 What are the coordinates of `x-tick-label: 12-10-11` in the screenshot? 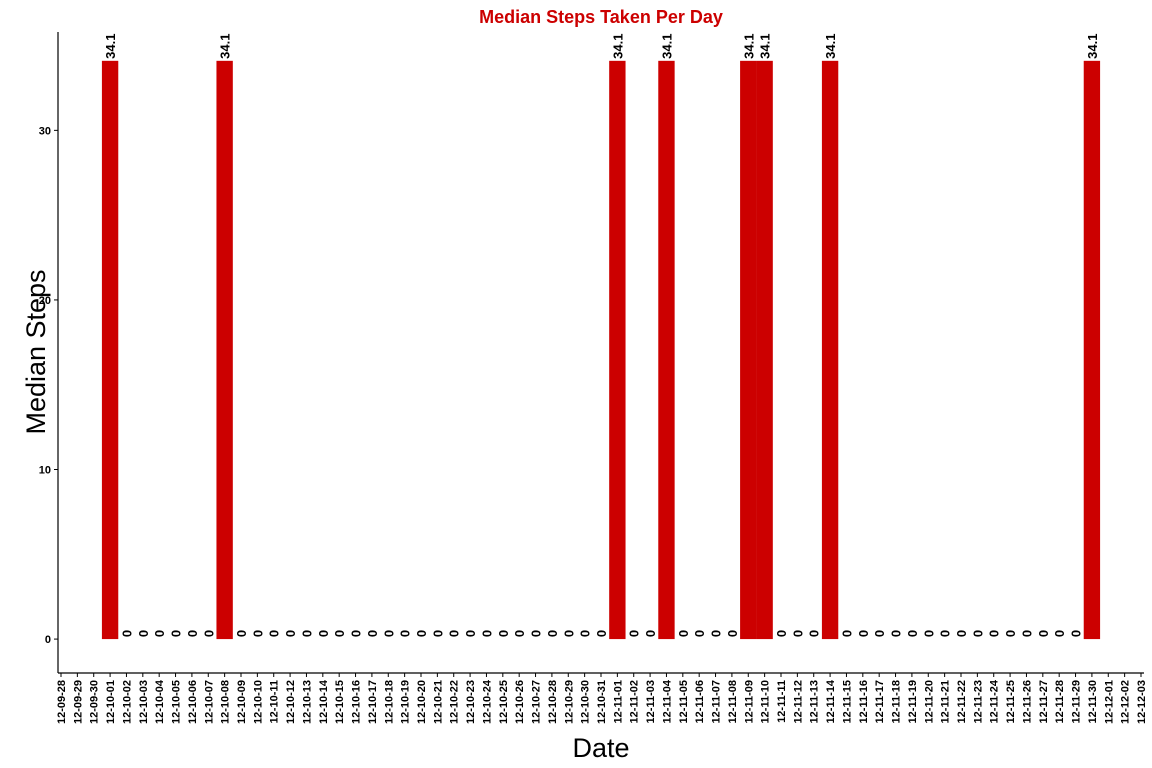 It's located at (275, 701).